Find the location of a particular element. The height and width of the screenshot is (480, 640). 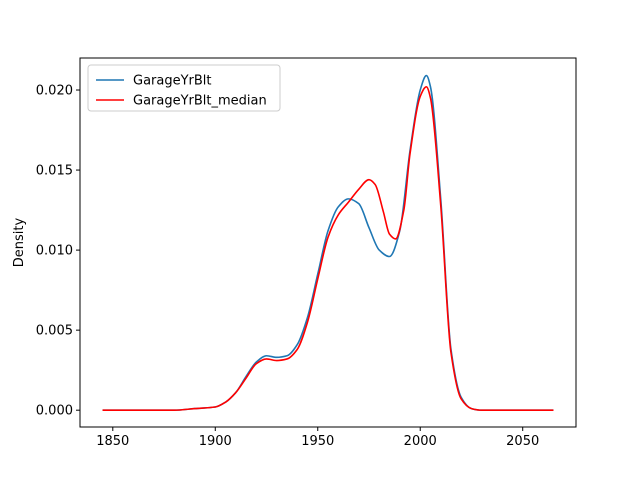

y-axis-label: Density is located at coordinates (19, 242).